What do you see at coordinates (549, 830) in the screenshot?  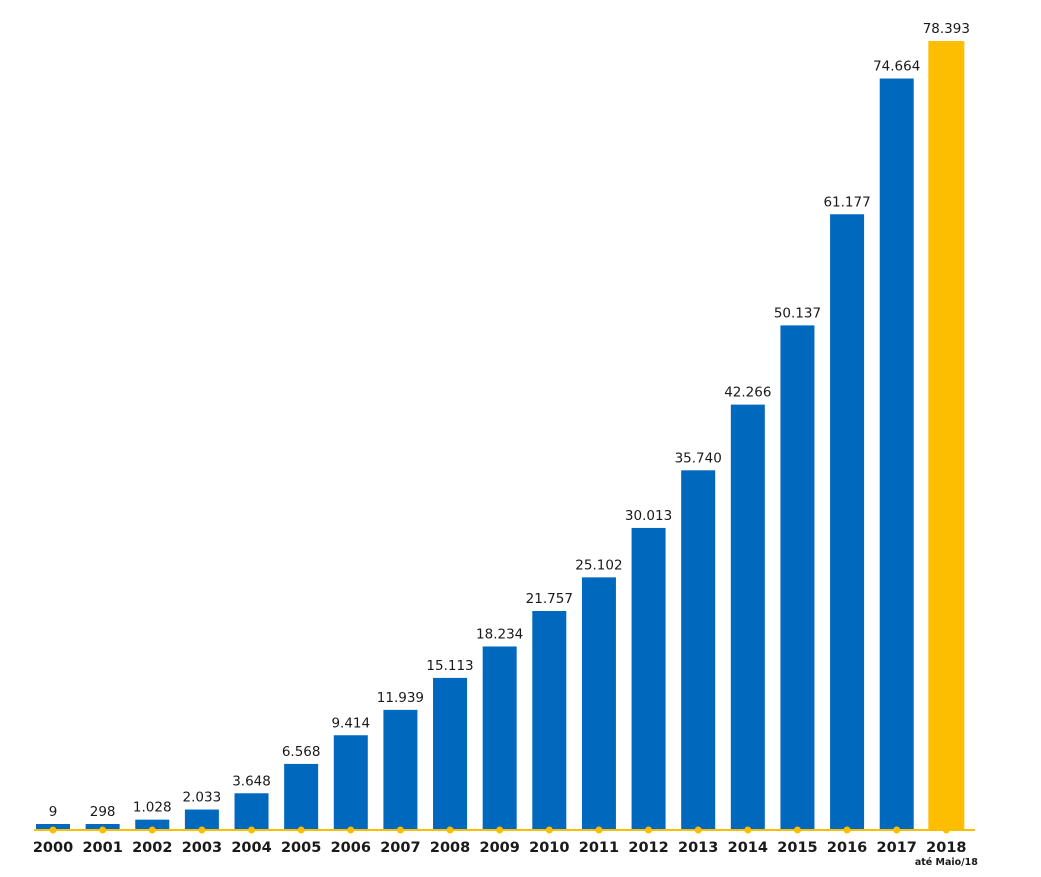 I see `axis-dot-2010` at bounding box center [549, 830].